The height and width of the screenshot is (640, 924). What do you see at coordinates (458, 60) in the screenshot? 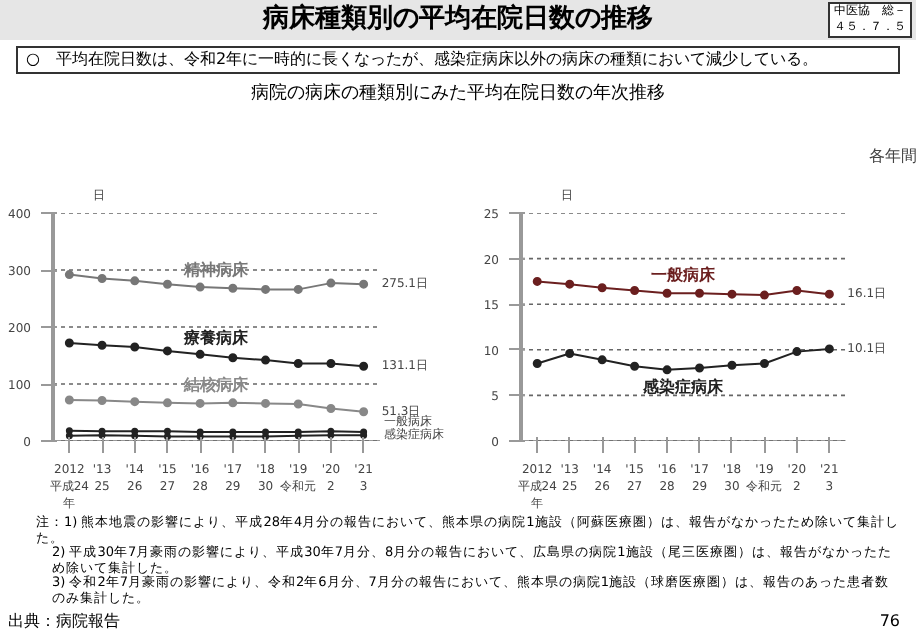
I see `text: ○ 平均在院日数は、令和2年に一時的に長くなったが、感染症病床以外の病床の種類において減少している。` at bounding box center [458, 60].